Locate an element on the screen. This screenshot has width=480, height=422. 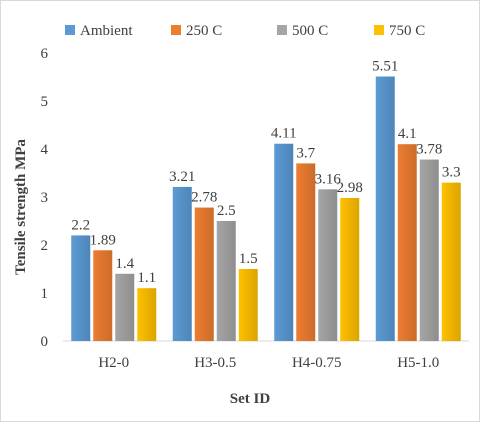
bar-h5-1-0-ambient is located at coordinates (385, 209).